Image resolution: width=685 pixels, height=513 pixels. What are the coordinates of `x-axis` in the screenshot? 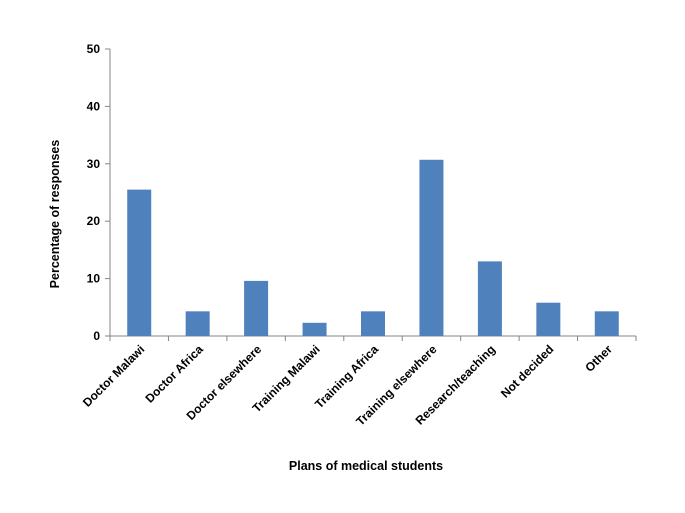 It's located at (373, 338).